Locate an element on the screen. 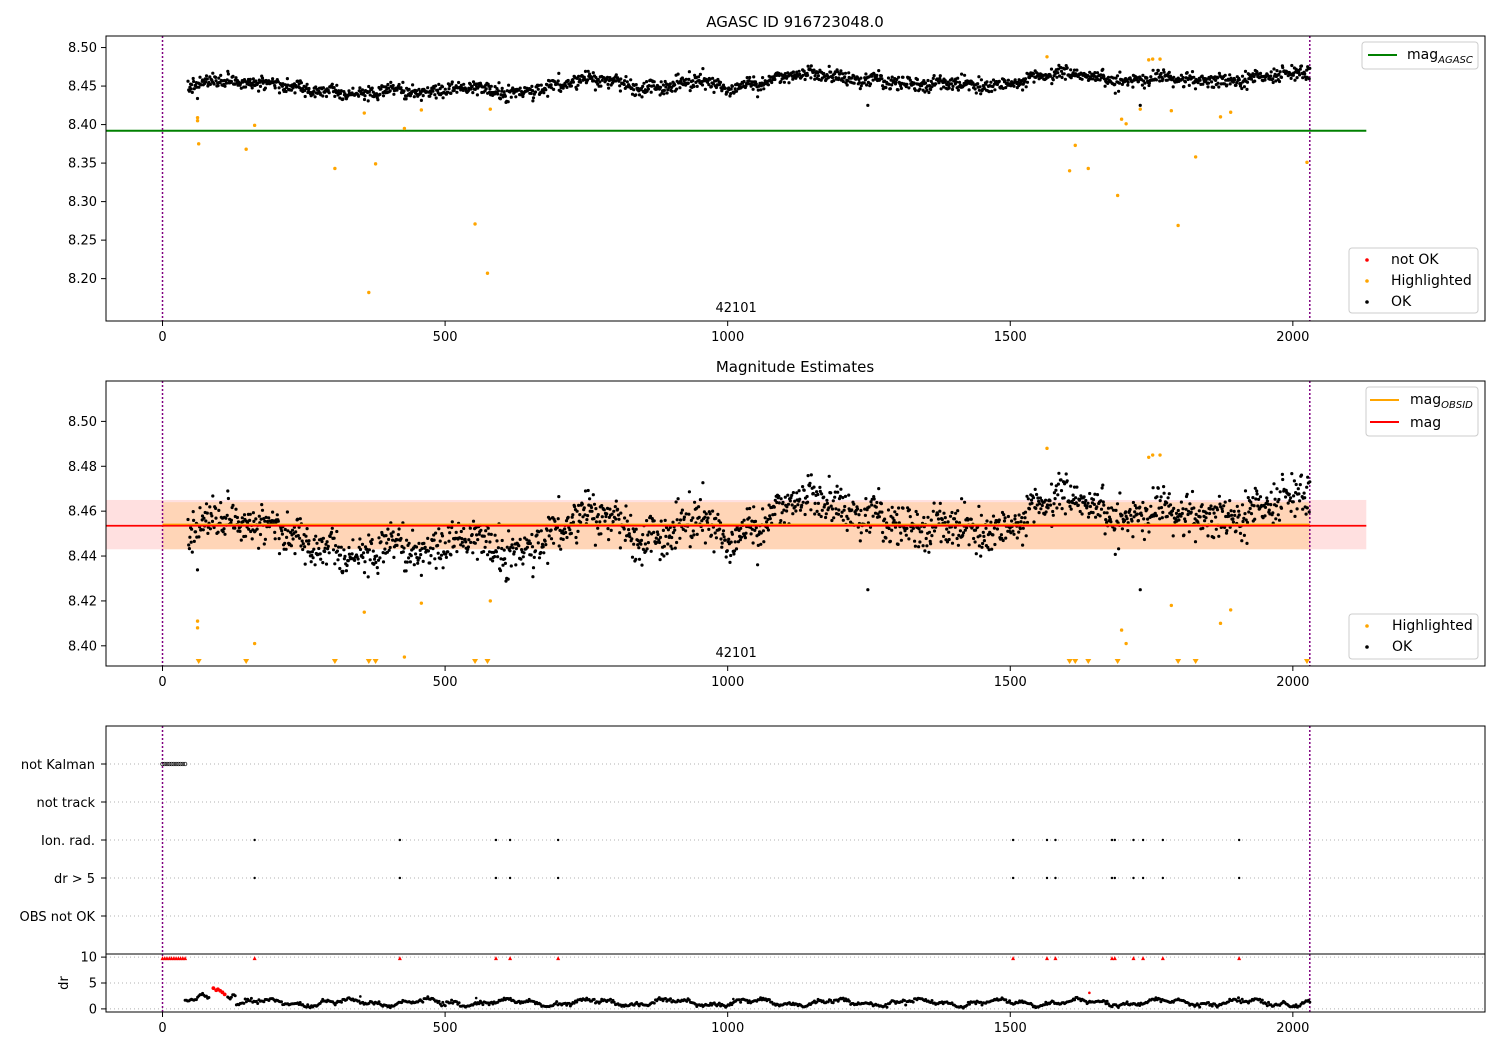  panel-agasc-title: AGASC ID 916723048.0 is located at coordinates (795, 22).